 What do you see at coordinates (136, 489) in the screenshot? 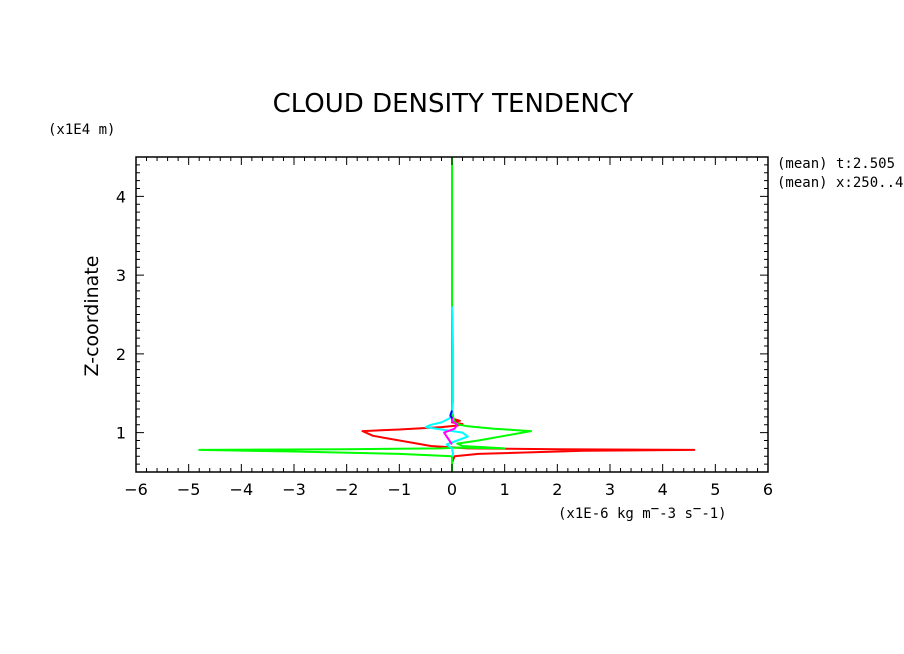
I see `x-tick-label: −6` at bounding box center [136, 489].